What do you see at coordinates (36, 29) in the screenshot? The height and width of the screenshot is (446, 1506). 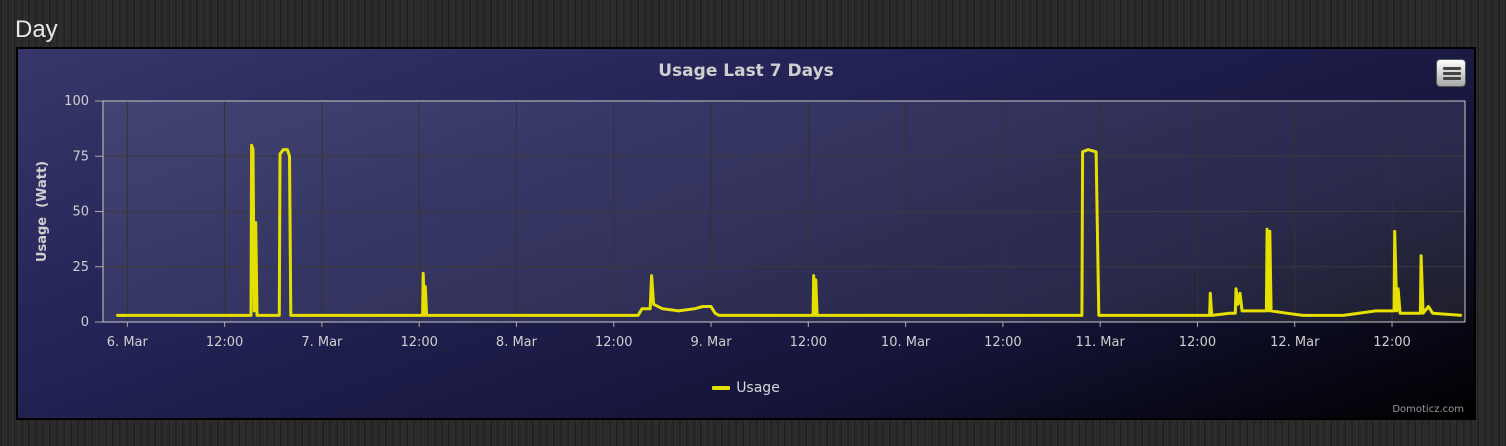 I see `section-title: Day` at bounding box center [36, 29].